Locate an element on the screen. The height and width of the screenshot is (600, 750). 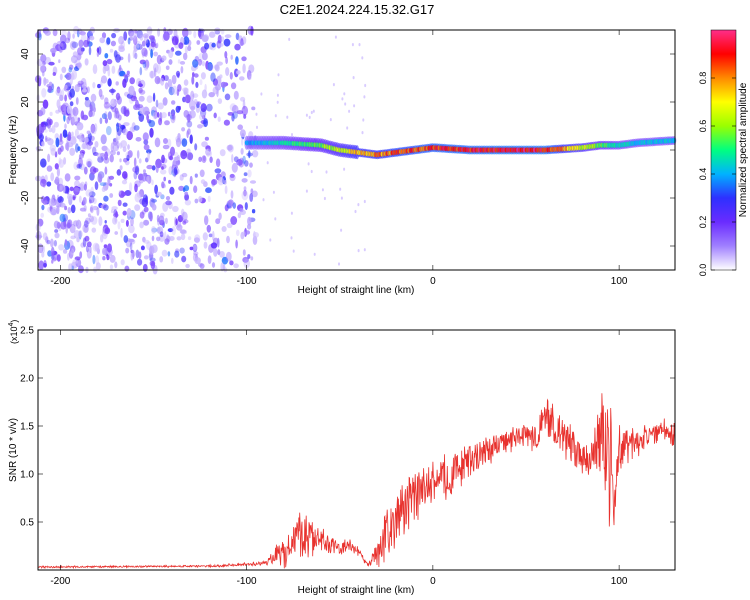
snr-x-axis-label: Height of straight line (km) is located at coordinates (356, 590).